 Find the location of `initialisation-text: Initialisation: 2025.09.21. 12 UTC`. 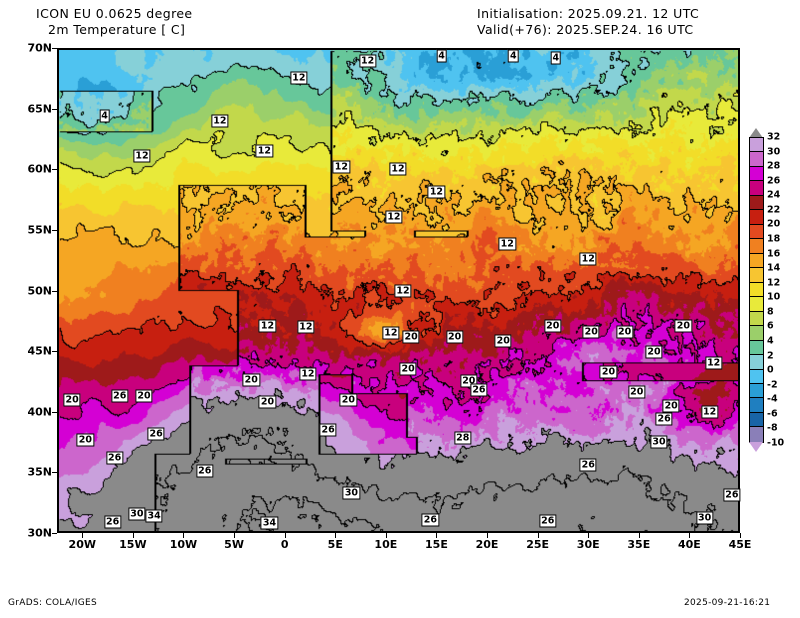

initialisation-text: Initialisation: 2025.09.21. 12 UTC is located at coordinates (588, 13).